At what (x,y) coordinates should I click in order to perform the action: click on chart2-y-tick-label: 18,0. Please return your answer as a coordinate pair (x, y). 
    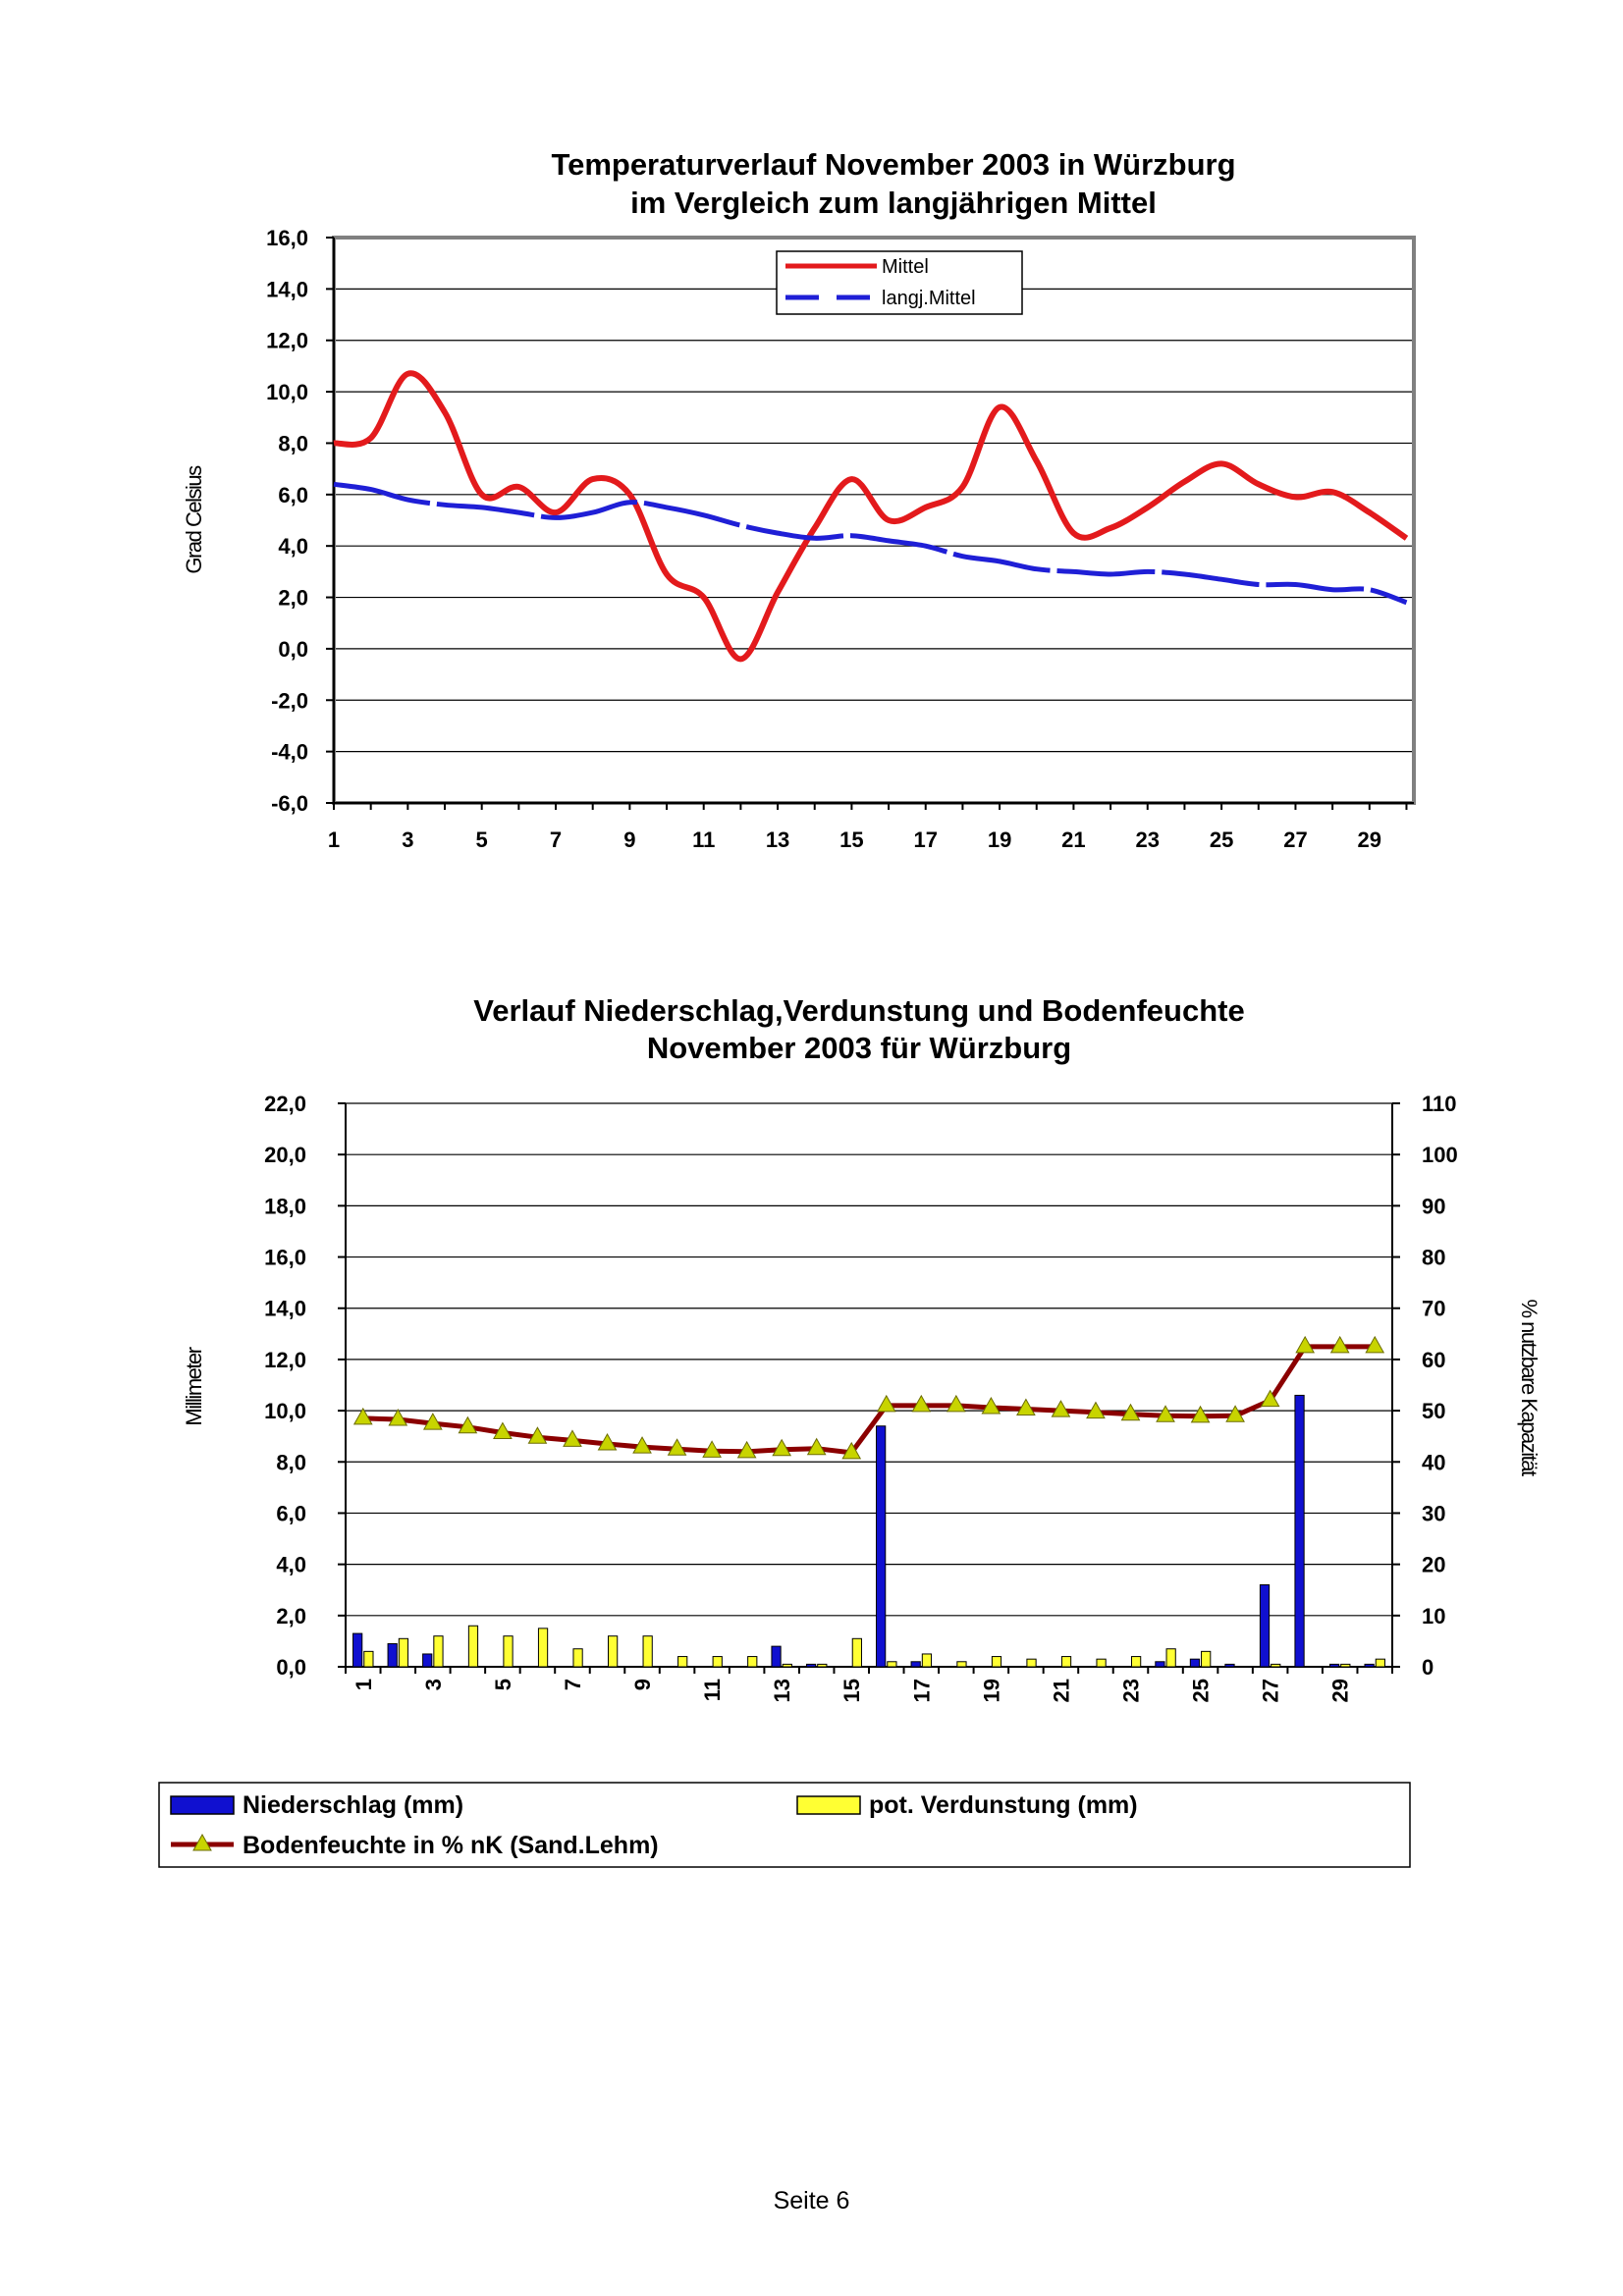
    Looking at the image, I should click on (285, 1206).